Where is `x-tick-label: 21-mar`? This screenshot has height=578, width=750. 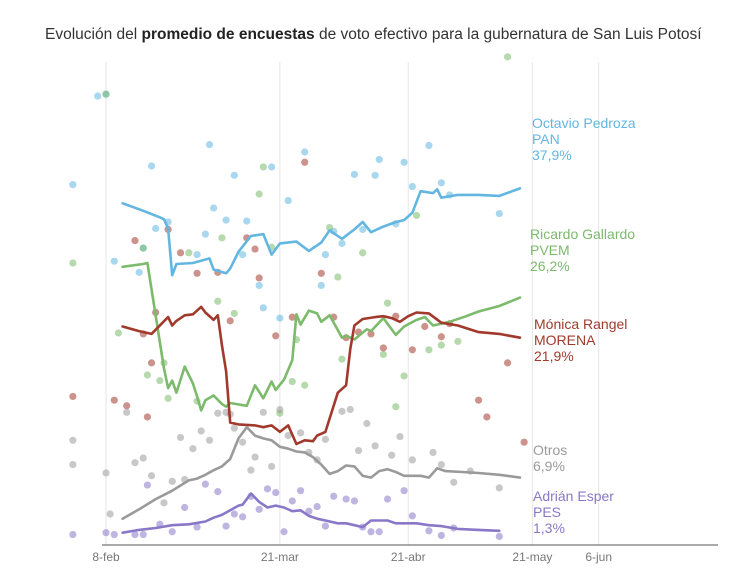
x-tick-label: 21-mar is located at coordinates (280, 557).